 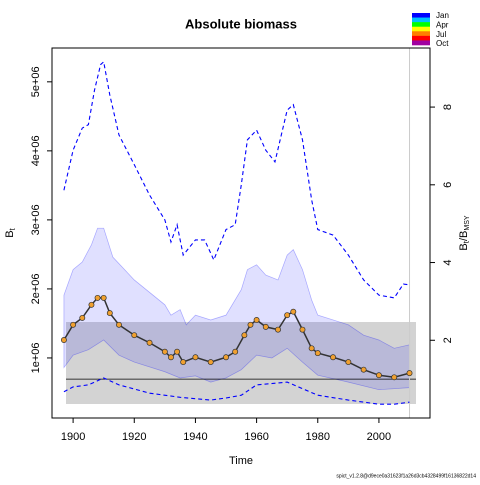 I want to click on y2-tick-label: 8, so click(x=448, y=107).